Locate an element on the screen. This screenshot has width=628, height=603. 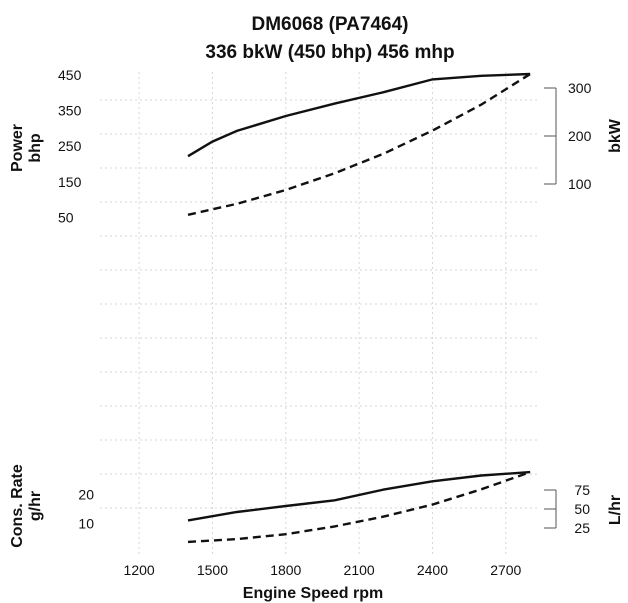
fuel-y-axis-title-line: Cons. Rate is located at coordinates (17, 506).